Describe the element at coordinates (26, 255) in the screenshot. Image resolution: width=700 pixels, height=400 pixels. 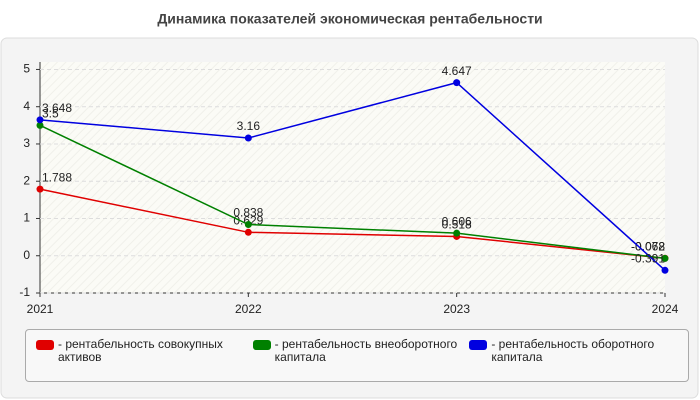
I see `y-tick-label: 0` at that location.